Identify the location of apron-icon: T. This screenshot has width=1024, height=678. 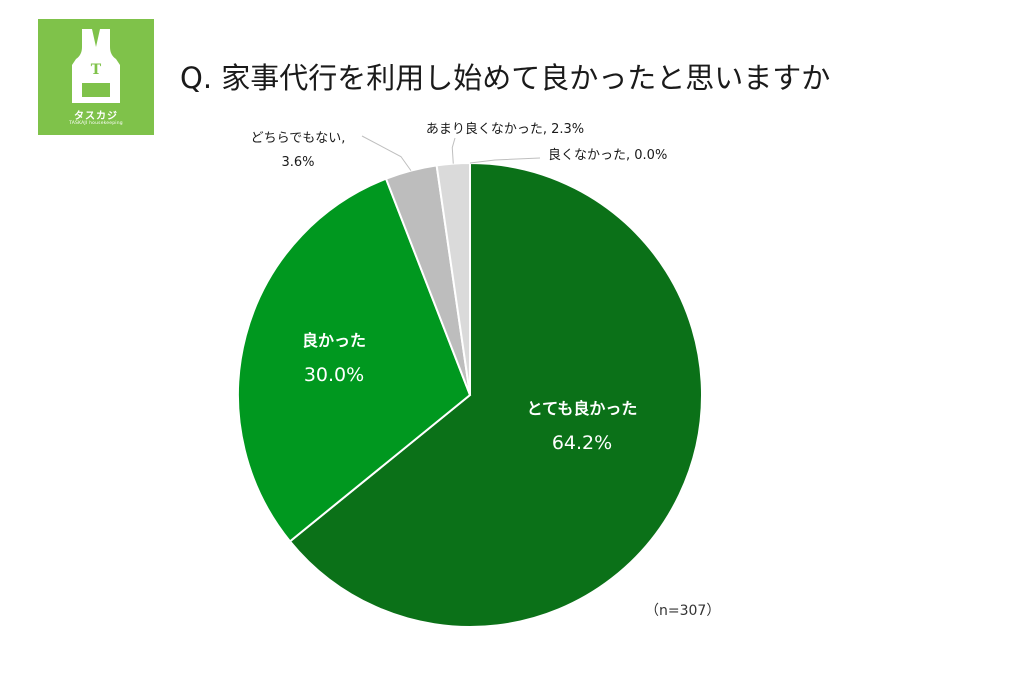
(96, 66).